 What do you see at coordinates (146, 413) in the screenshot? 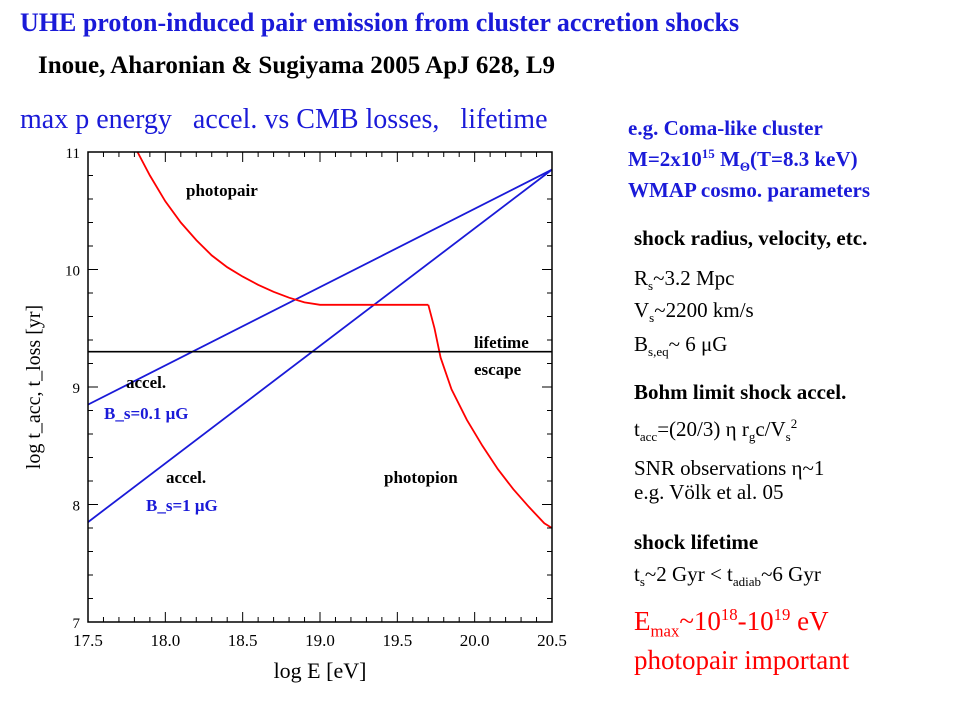
I see `field-label-0-1: B_s=0.1 μG` at bounding box center [146, 413].